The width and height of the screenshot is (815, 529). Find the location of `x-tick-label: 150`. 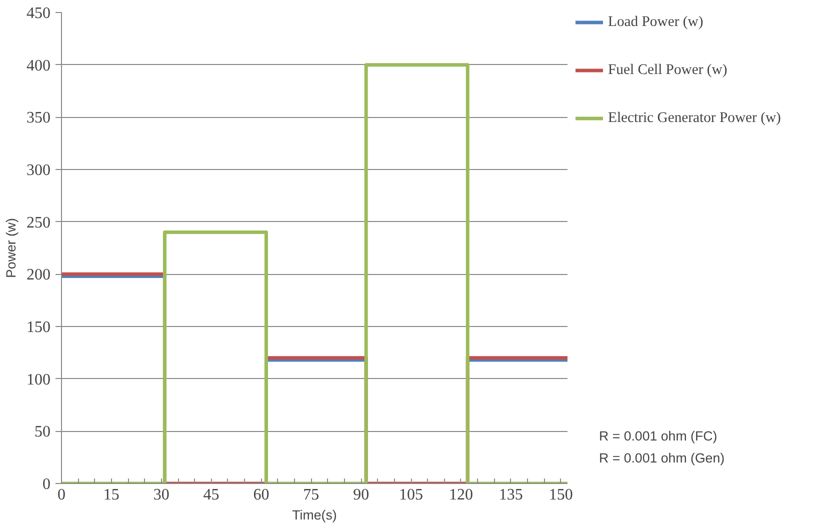

x-tick-label: 150 is located at coordinates (560, 495).